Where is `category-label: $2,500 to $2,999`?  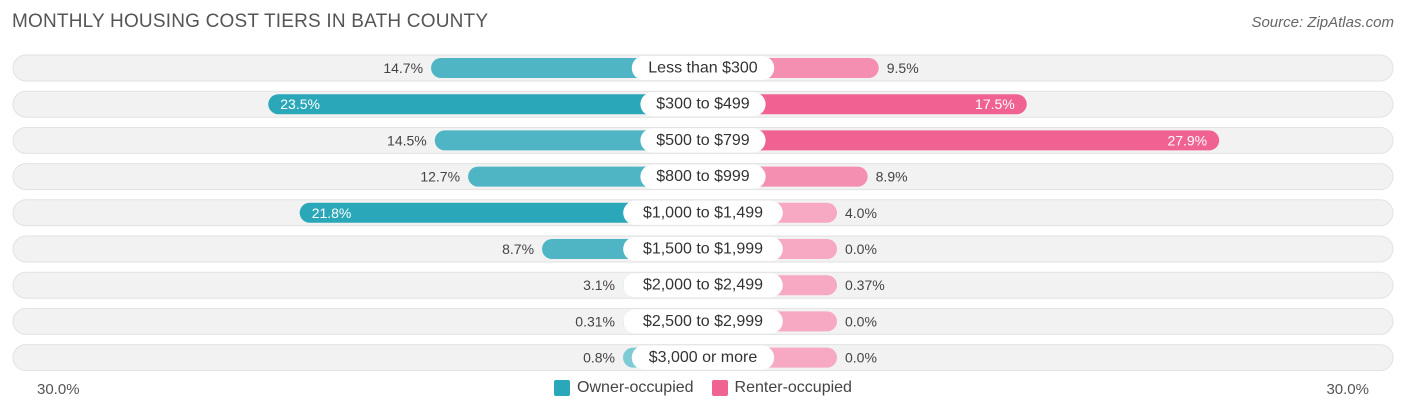
category-label: $2,500 to $2,999 is located at coordinates (703, 321).